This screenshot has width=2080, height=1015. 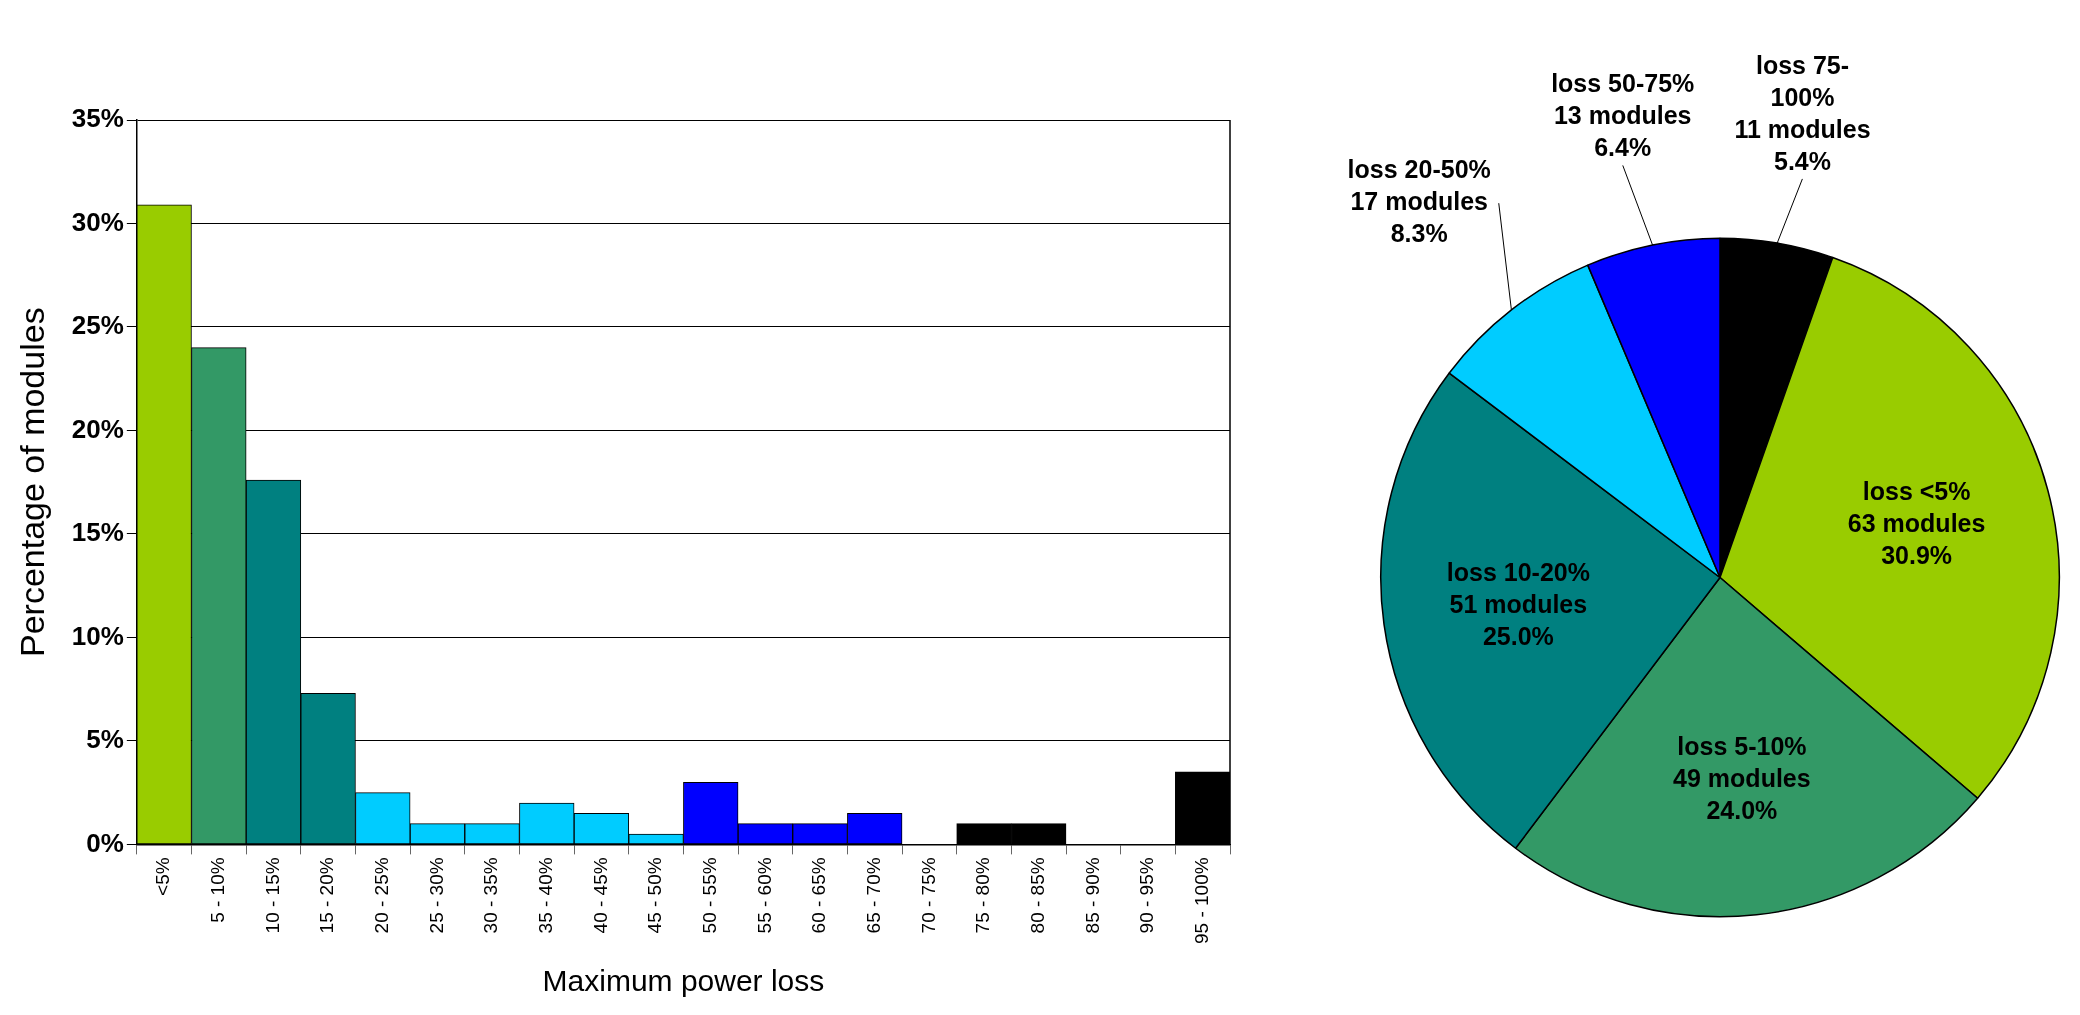 I want to click on x-tick-label: 30 - 35%, so click(x=491, y=895).